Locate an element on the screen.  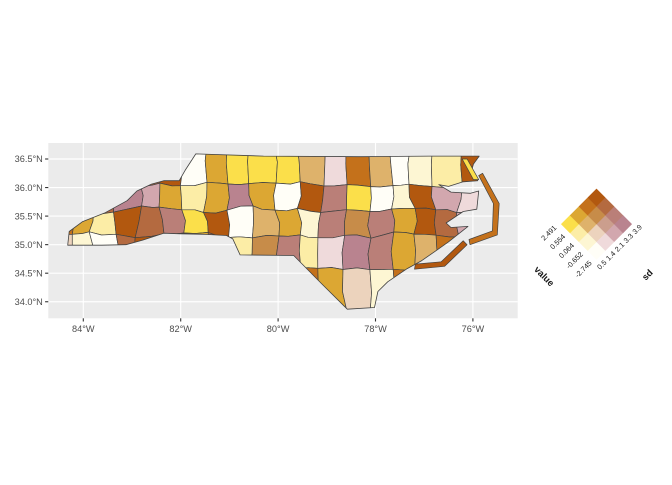
x-tick-label: 84°W is located at coordinates (83, 329).